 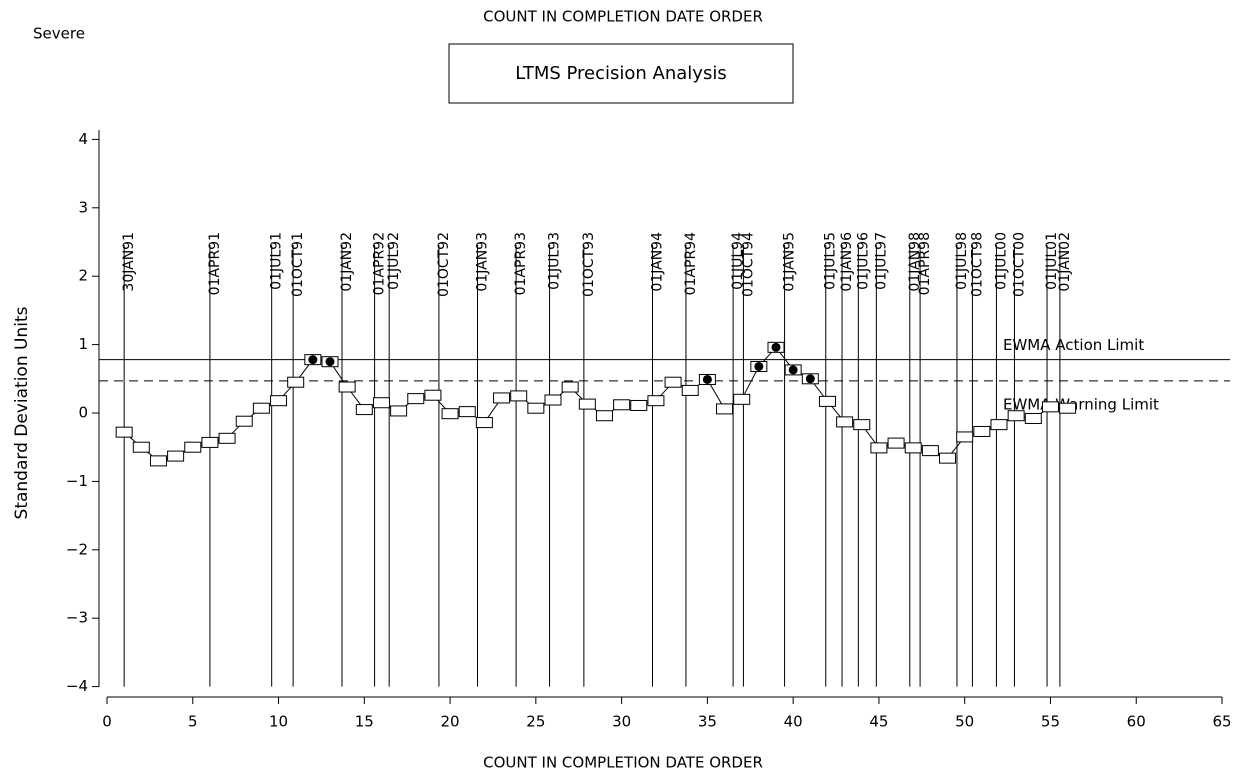 I want to click on x-tick-label: 50, so click(x=964, y=722).